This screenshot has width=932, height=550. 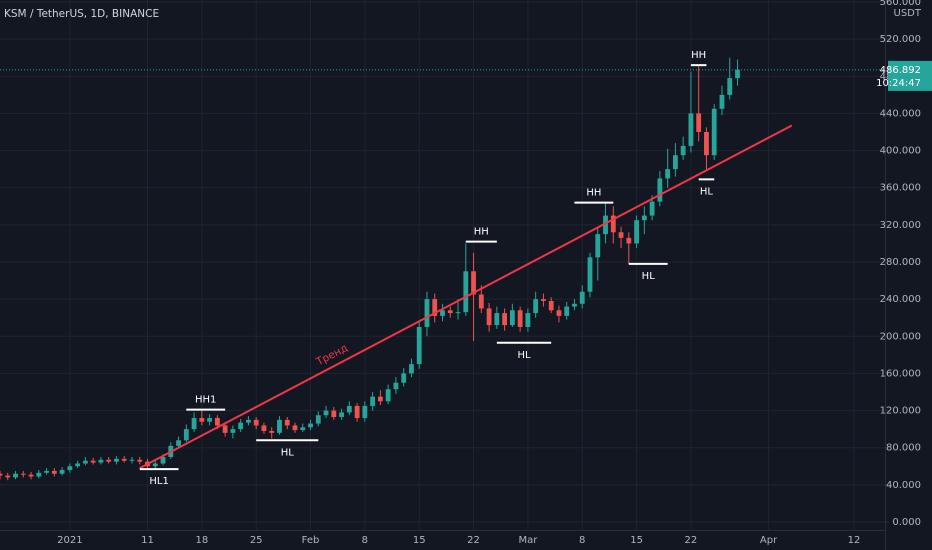 I want to click on y-tick-label: 80.000, so click(x=903, y=448).